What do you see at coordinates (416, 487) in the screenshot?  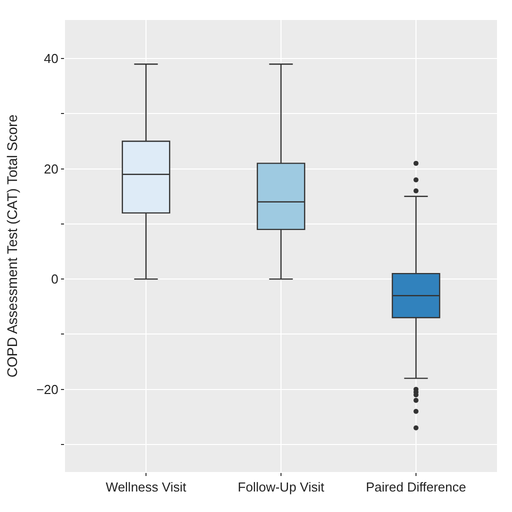 I see `x-tick-label: Paired Difference` at bounding box center [416, 487].